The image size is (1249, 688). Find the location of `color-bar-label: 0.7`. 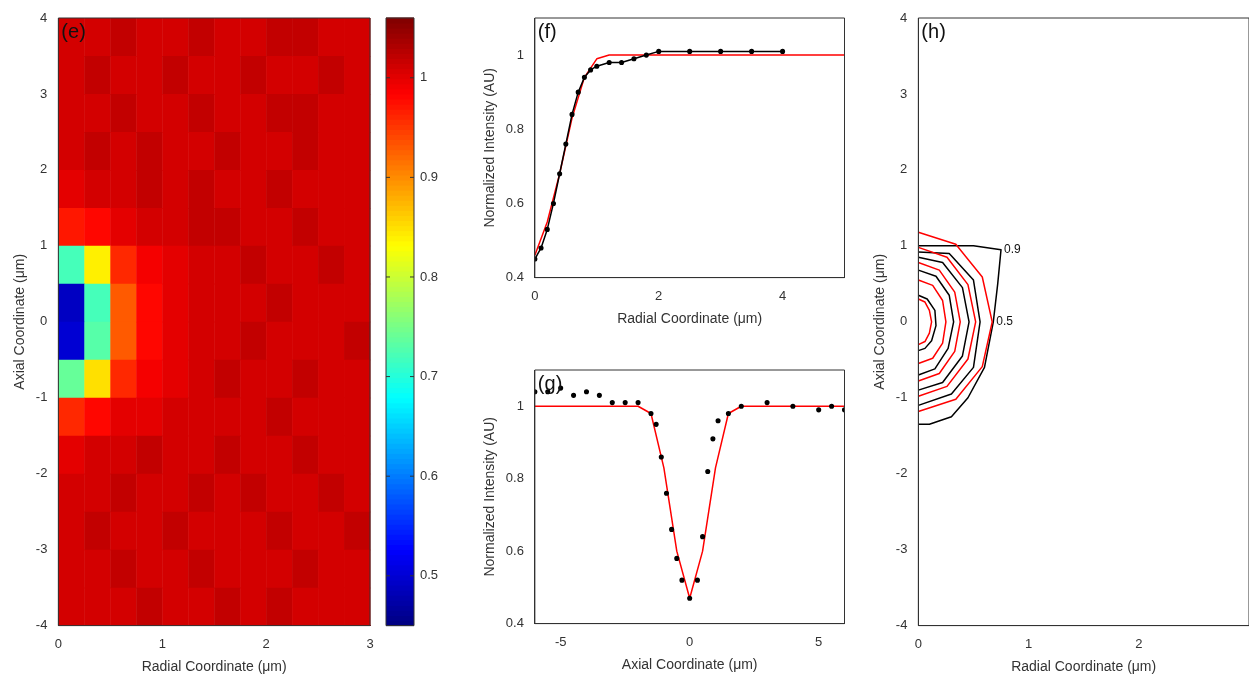

color-bar-label: 0.7 is located at coordinates (429, 376).